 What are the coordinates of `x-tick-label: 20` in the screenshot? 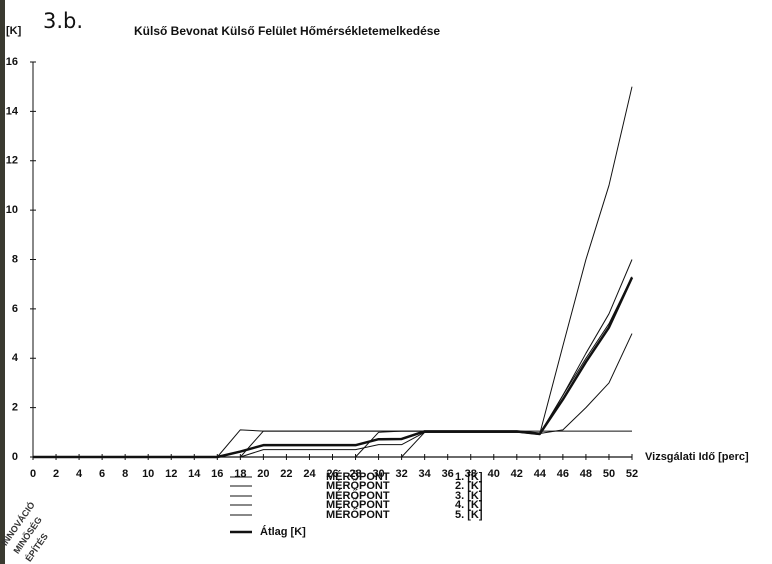 It's located at (263, 474).